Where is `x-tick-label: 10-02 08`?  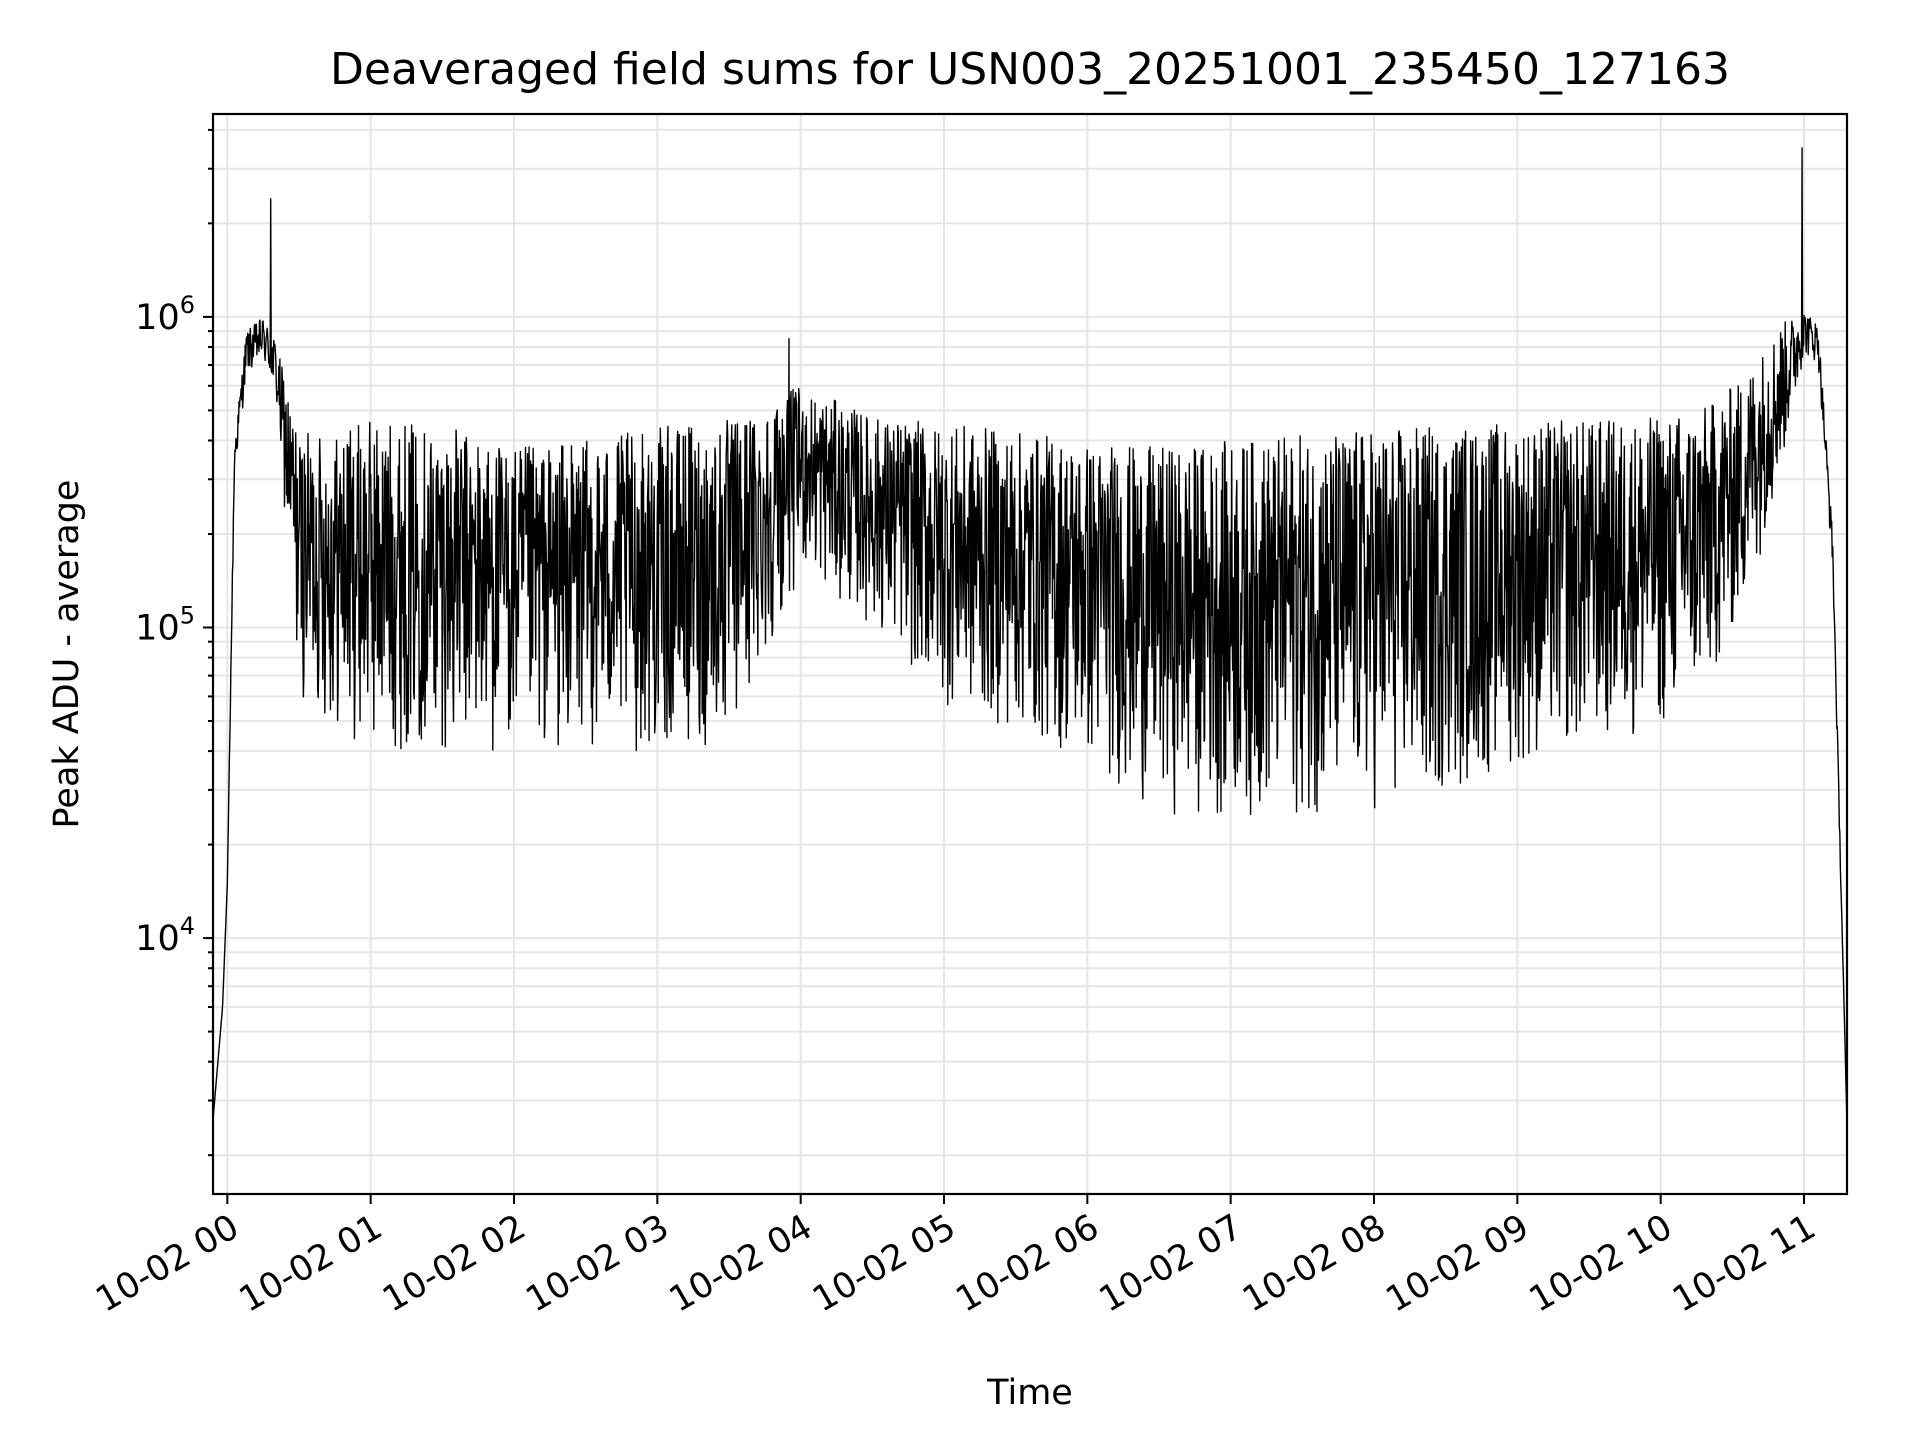 x-tick-label: 10-02 08 is located at coordinates (1314, 1263).